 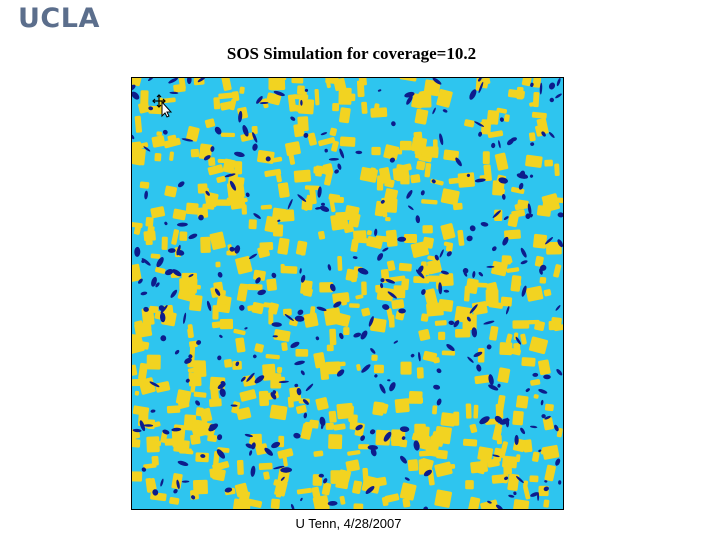 What do you see at coordinates (59, 18) in the screenshot?
I see `ucla-logo: UCLA` at bounding box center [59, 18].